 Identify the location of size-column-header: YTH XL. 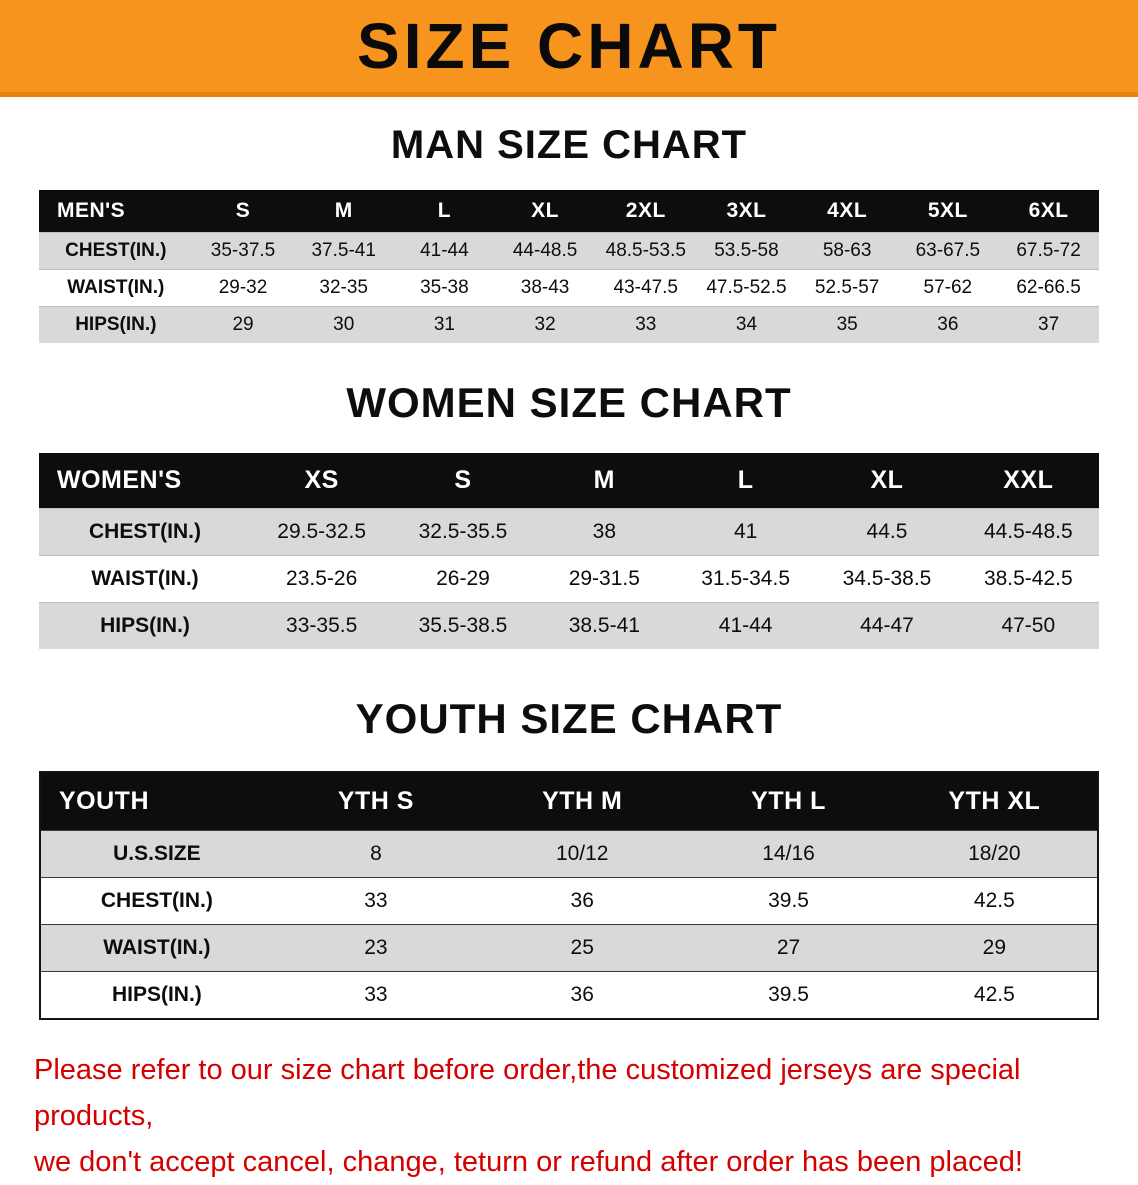
(994, 801).